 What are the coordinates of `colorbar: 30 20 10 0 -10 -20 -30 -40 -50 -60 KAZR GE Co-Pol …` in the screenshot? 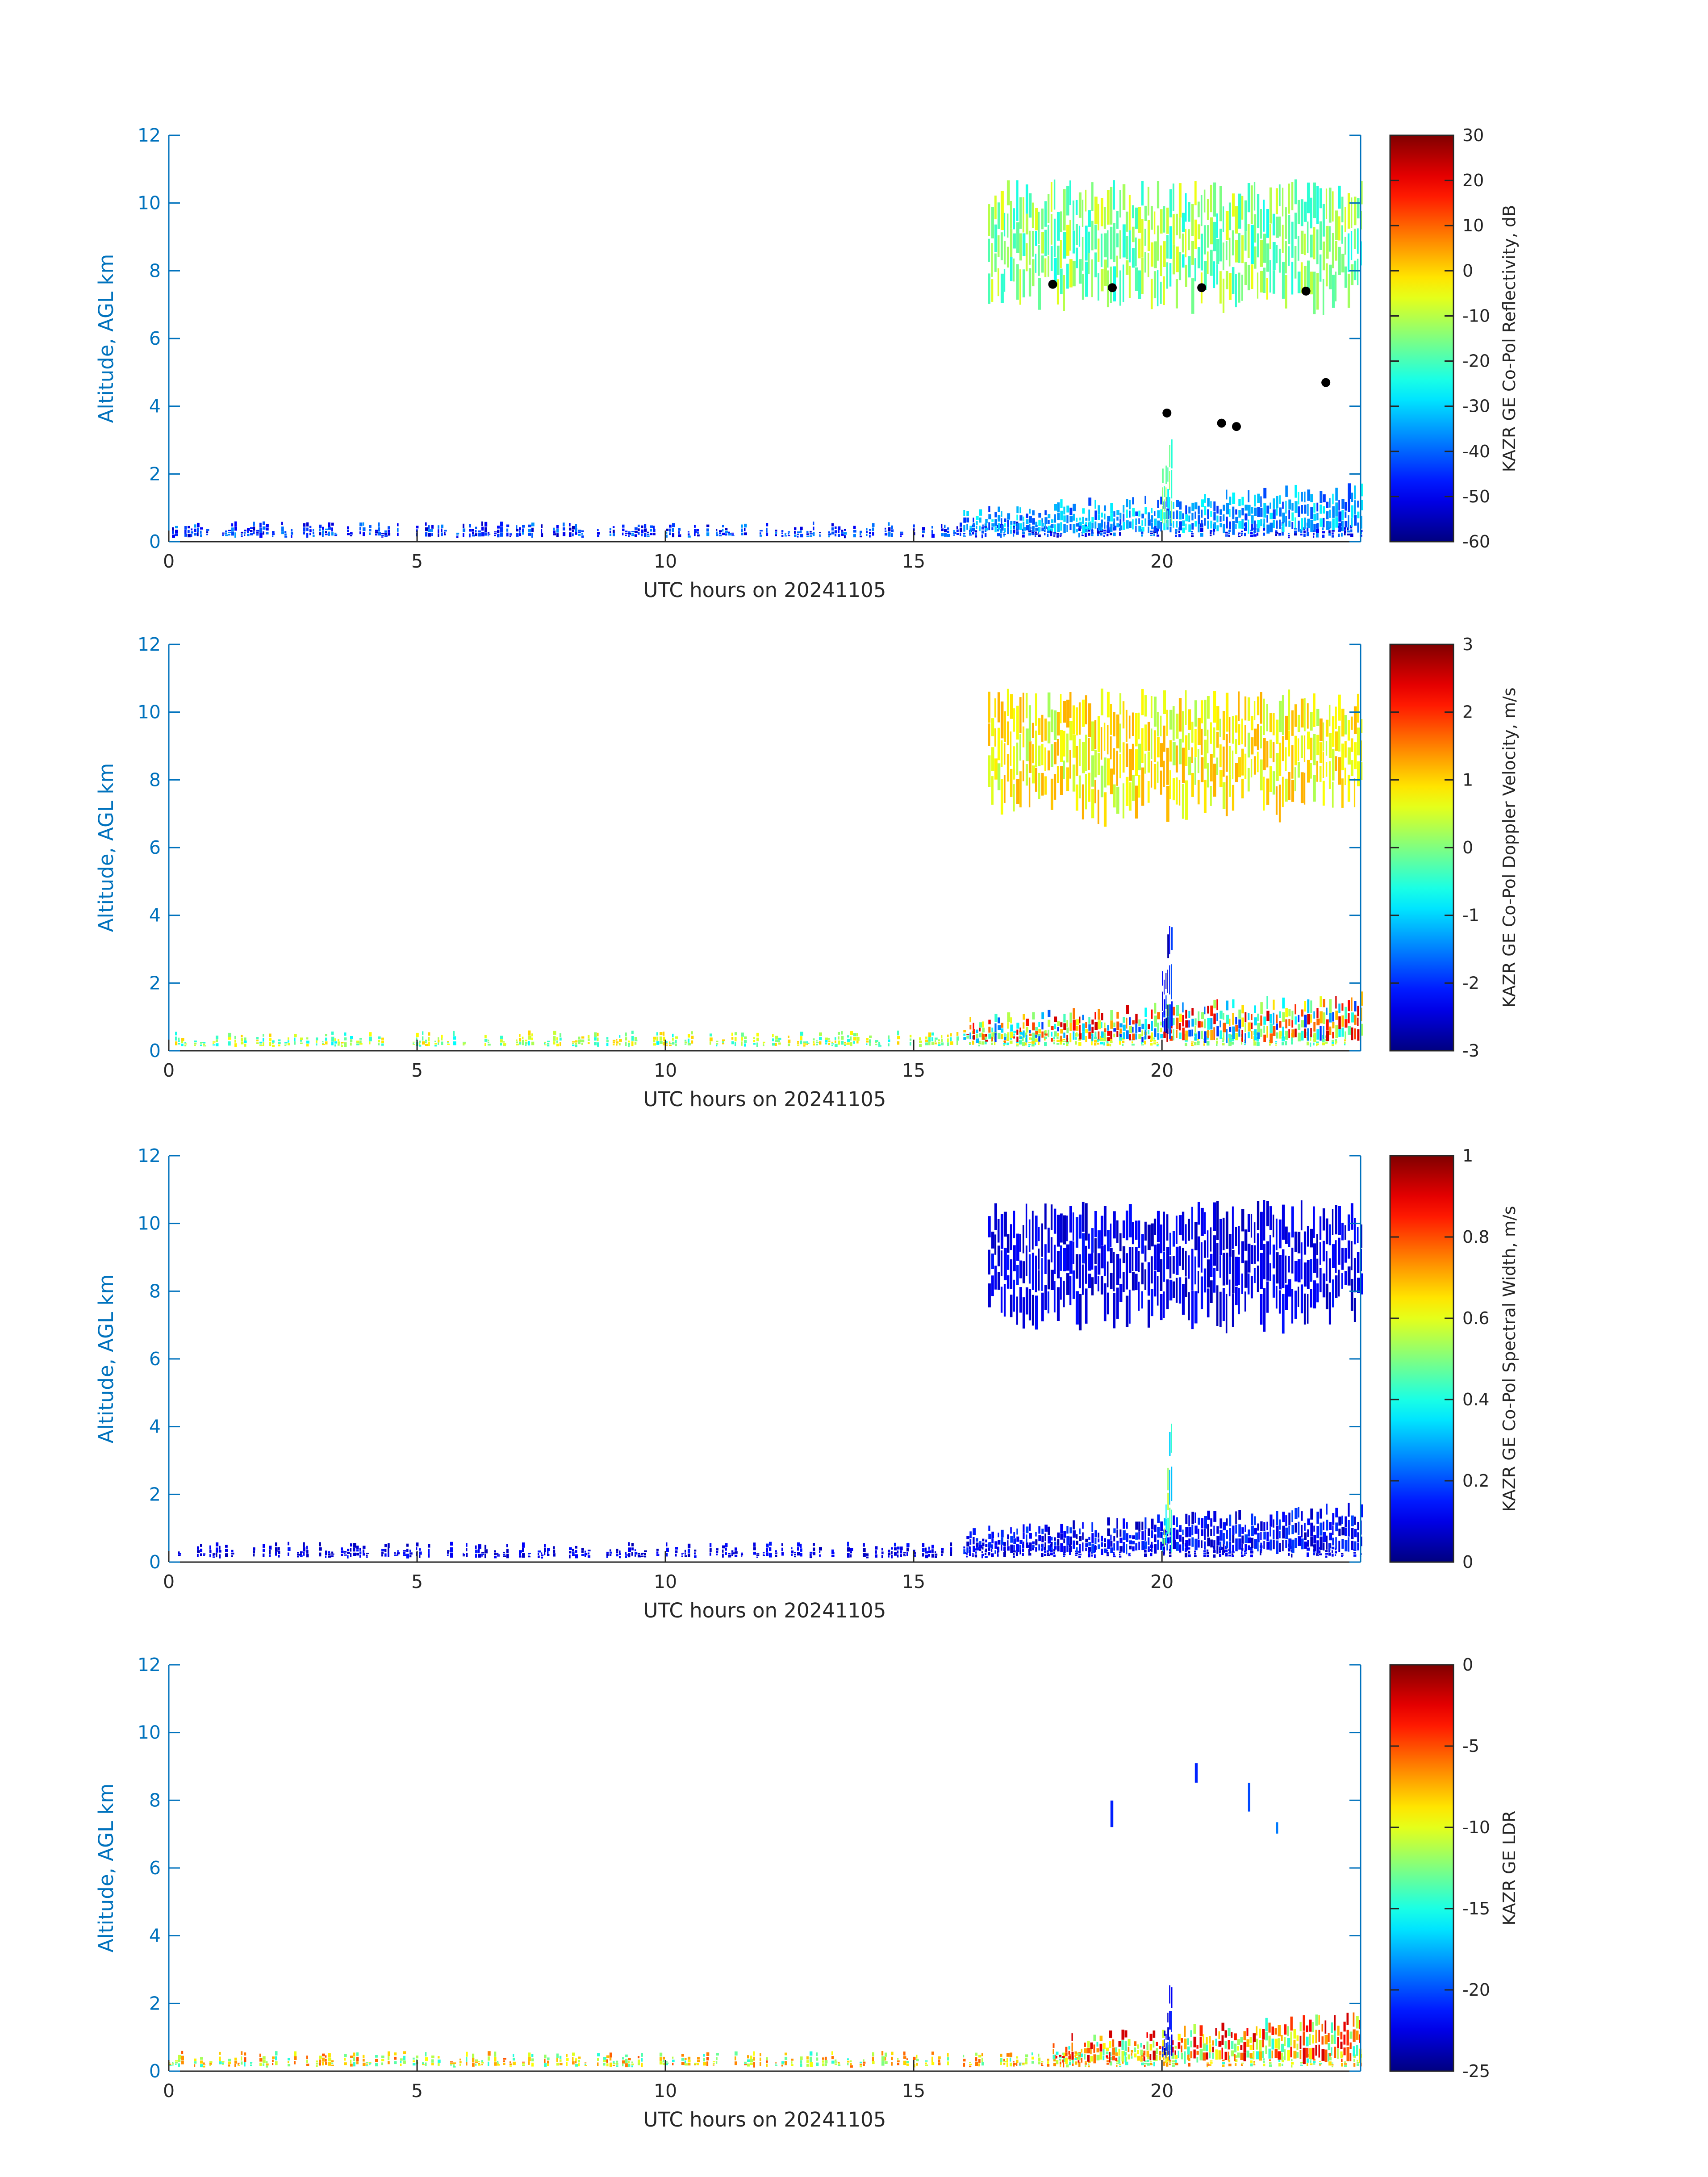 It's located at (1454, 338).